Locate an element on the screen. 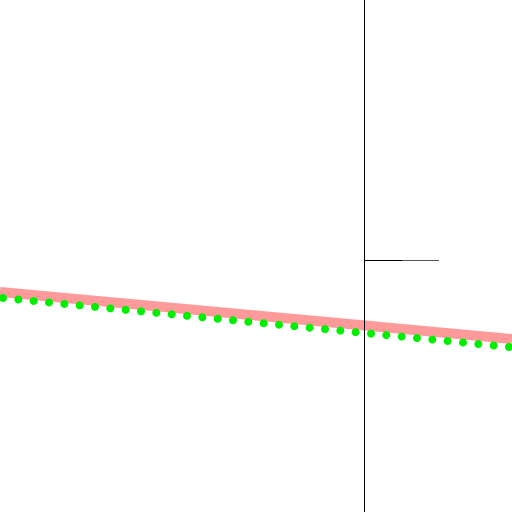 This screenshot has height=512, width=512. pink-band is located at coordinates (256, 315).